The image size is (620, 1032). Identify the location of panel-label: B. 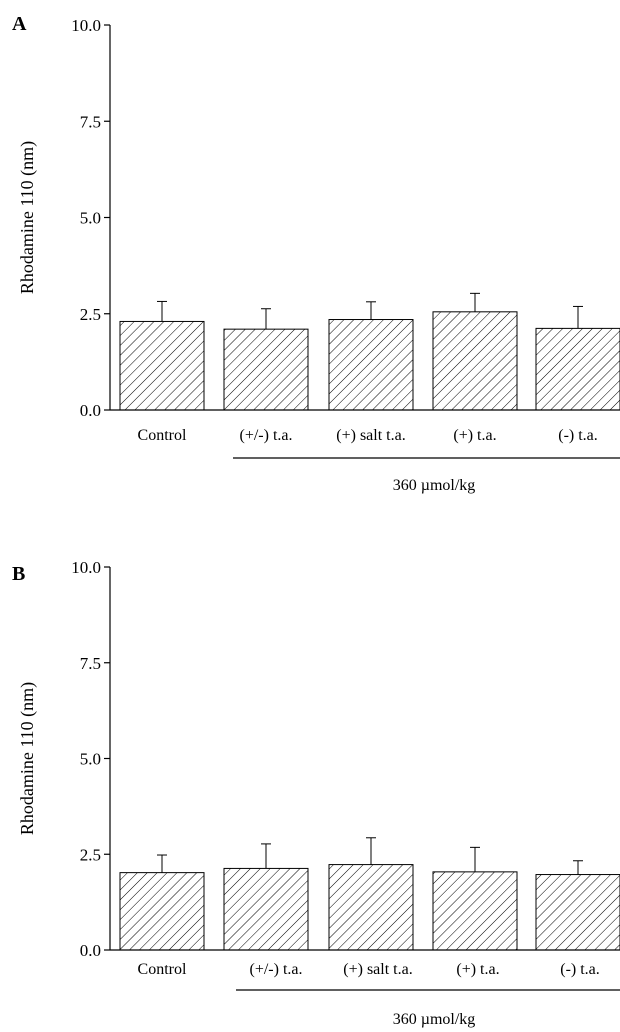
(18, 574).